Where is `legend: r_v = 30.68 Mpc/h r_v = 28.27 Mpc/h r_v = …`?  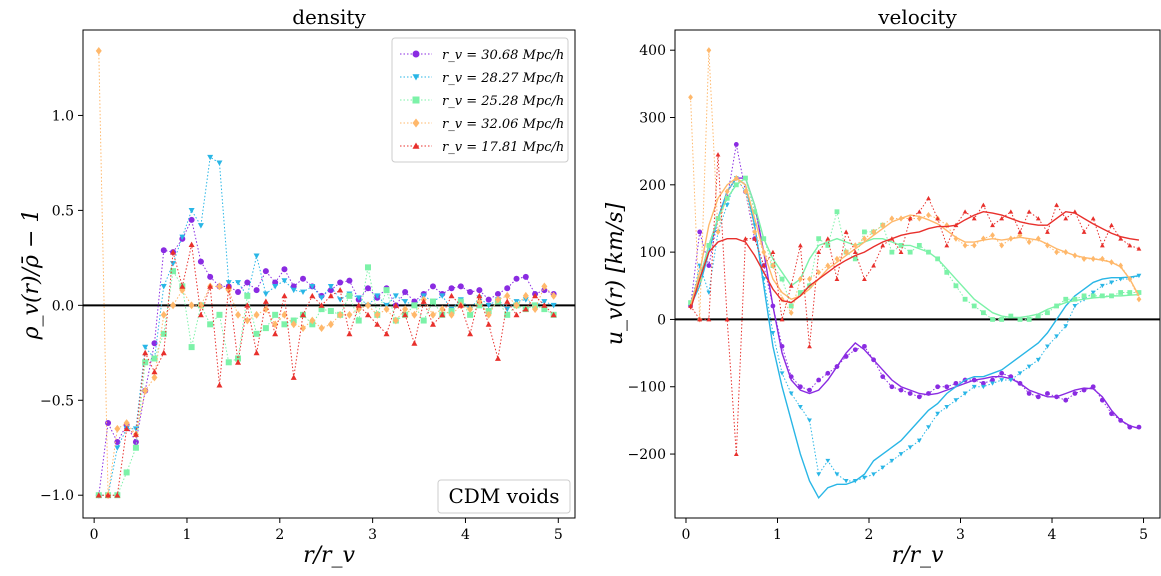 legend: r_v = 30.68 Mpc/h r_v = 28.27 Mpc/h r_v = … is located at coordinates (480, 100).